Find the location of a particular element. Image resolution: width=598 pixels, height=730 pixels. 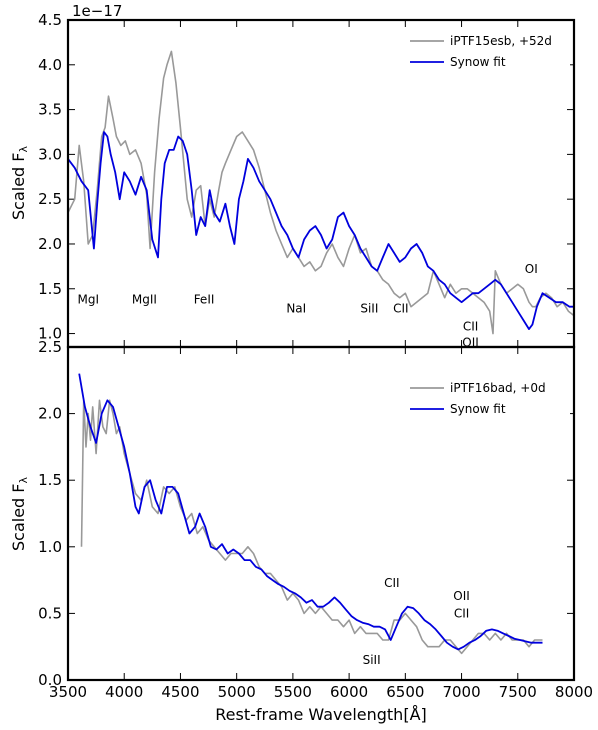

top-offset-text: 1e−17 is located at coordinates (97, 11).